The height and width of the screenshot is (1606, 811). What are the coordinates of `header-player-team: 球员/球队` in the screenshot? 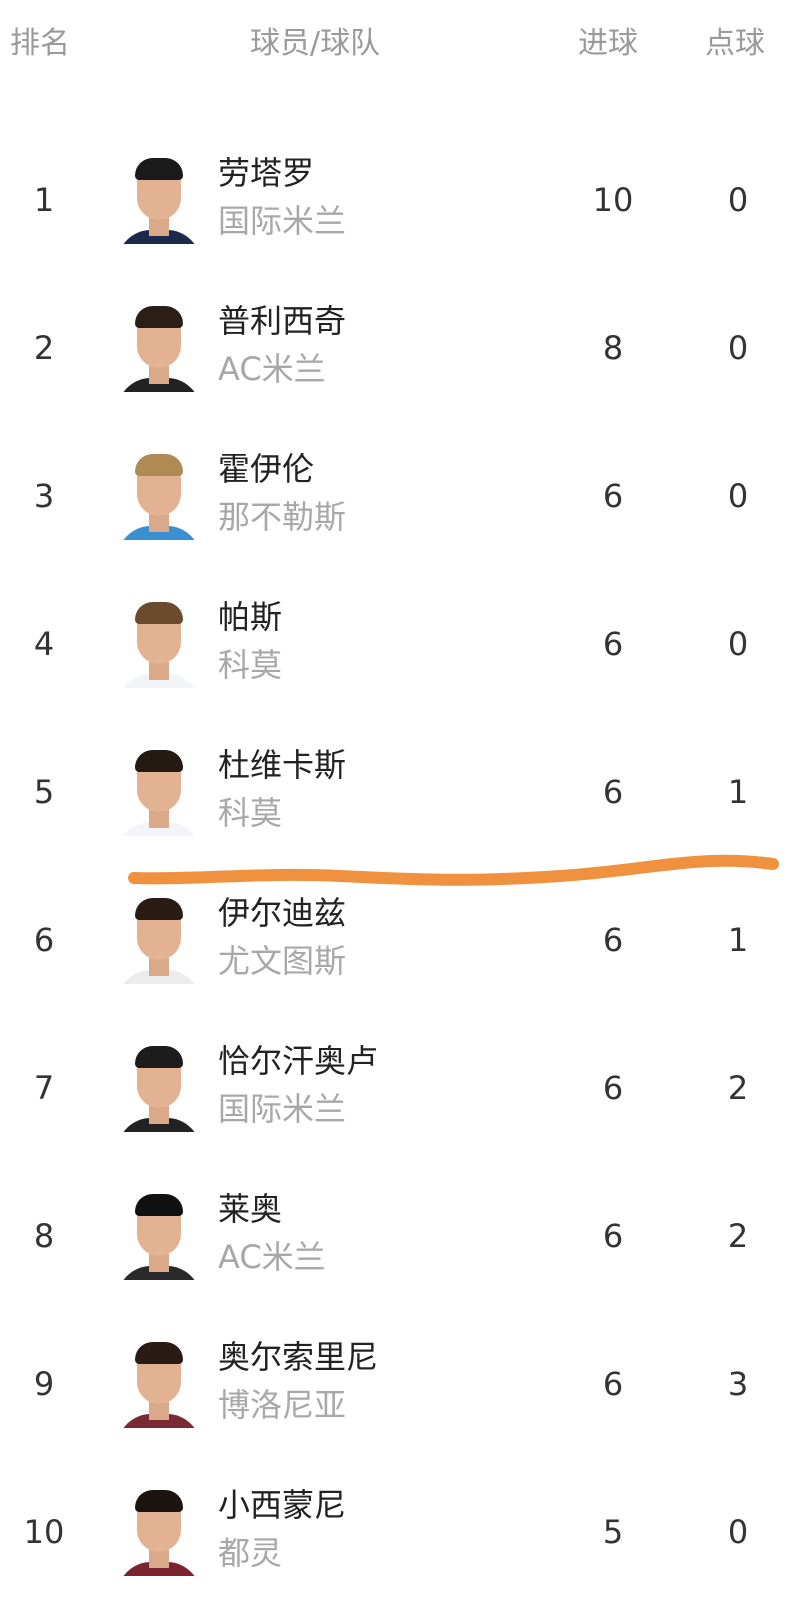 It's located at (315, 43).